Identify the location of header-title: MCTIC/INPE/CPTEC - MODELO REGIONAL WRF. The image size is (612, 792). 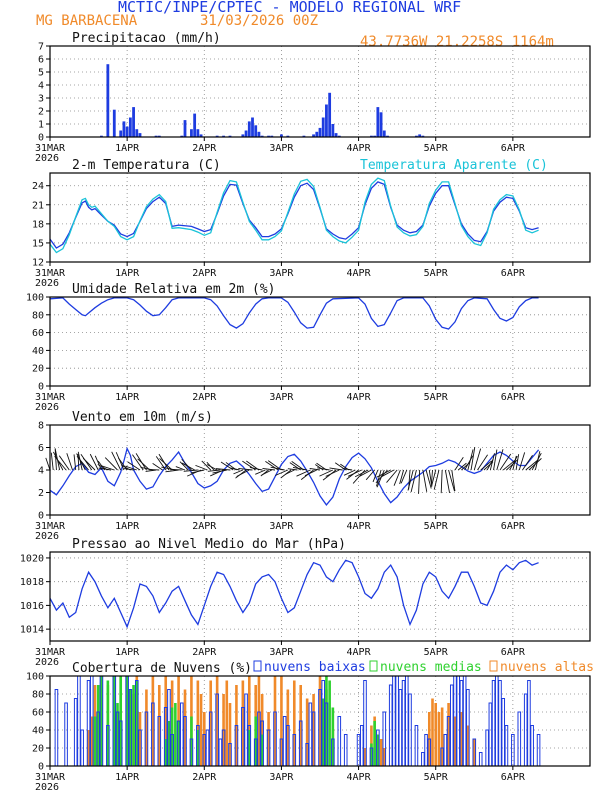
(289, 8).